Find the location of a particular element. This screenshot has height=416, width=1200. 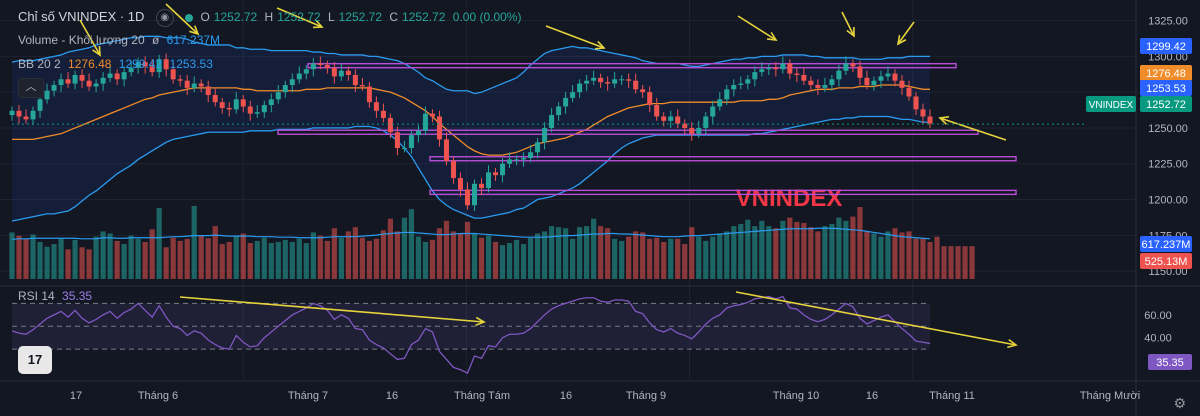

collapse-legend-button: ︿ is located at coordinates (31, 88).